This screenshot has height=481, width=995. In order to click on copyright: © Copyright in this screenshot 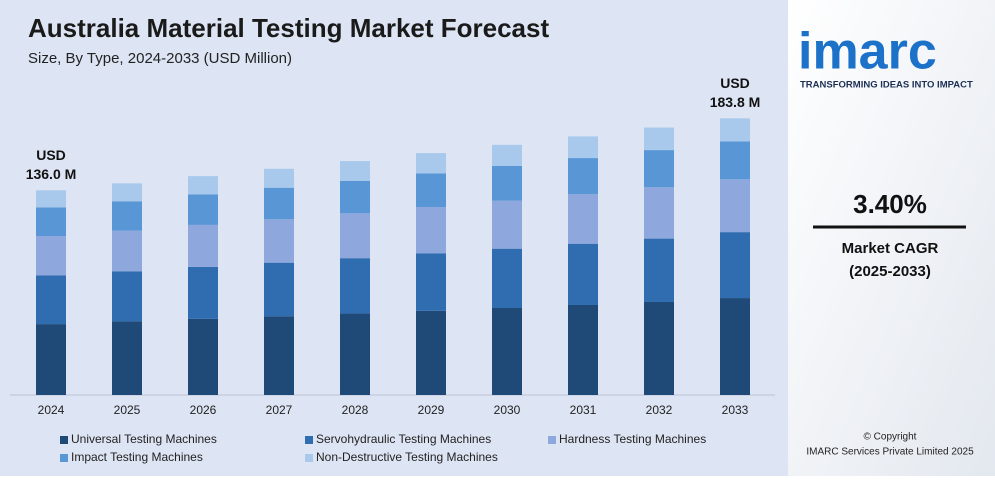, I will do `click(890, 437)`.